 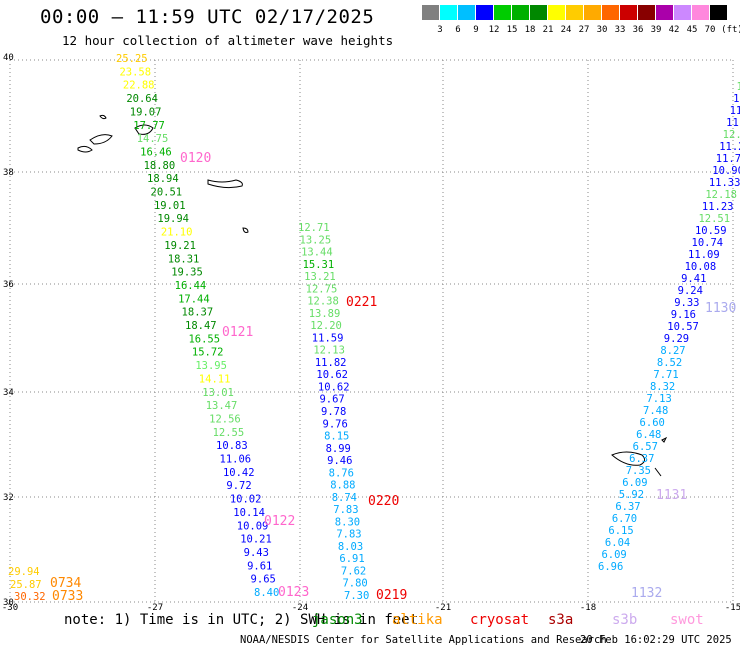 What do you see at coordinates (253, 526) in the screenshot?
I see `swh-value: 10.09` at bounding box center [253, 526].